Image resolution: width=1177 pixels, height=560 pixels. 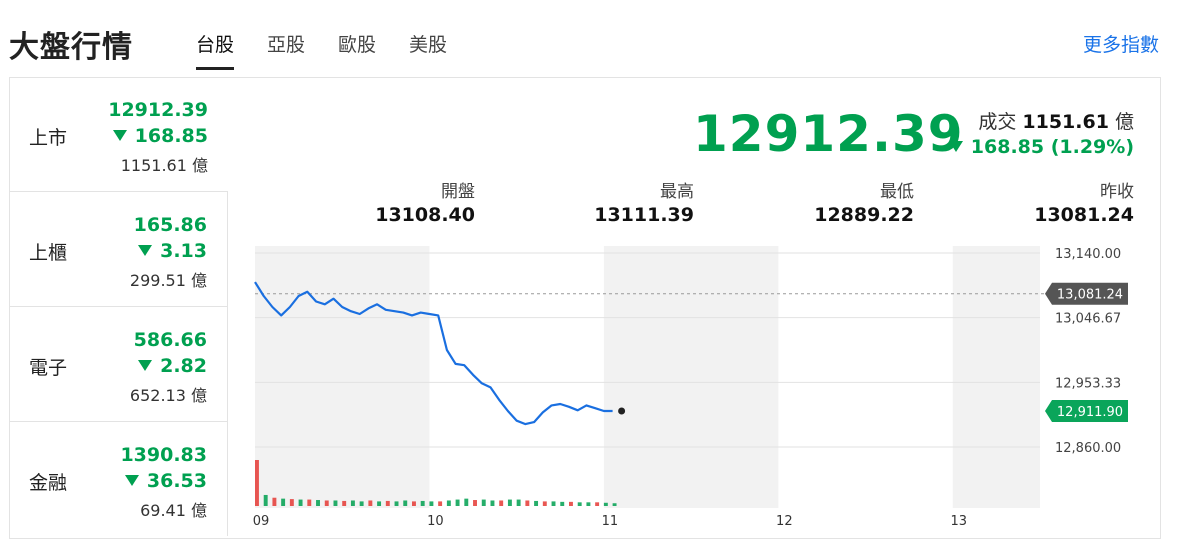 What do you see at coordinates (176, 481) in the screenshot?
I see `index-change-value: 36.53` at bounding box center [176, 481].